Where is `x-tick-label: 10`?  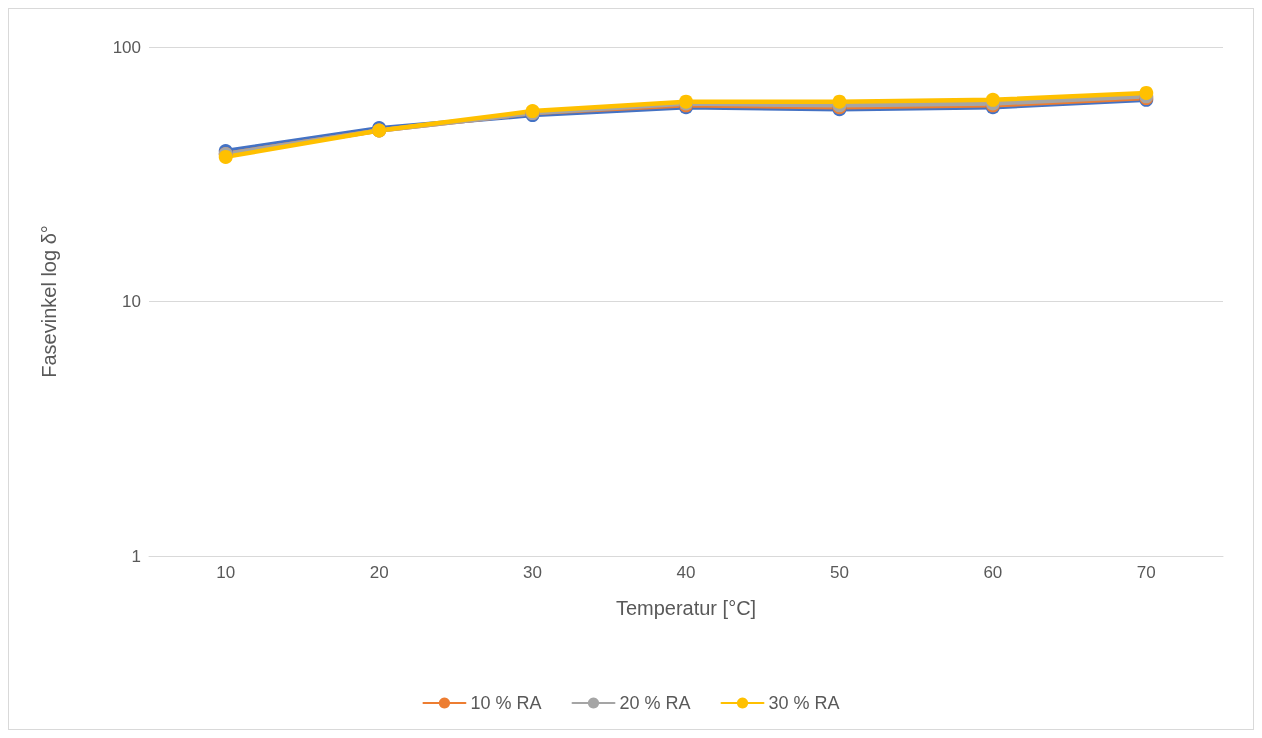 x-tick-label: 10 is located at coordinates (226, 572).